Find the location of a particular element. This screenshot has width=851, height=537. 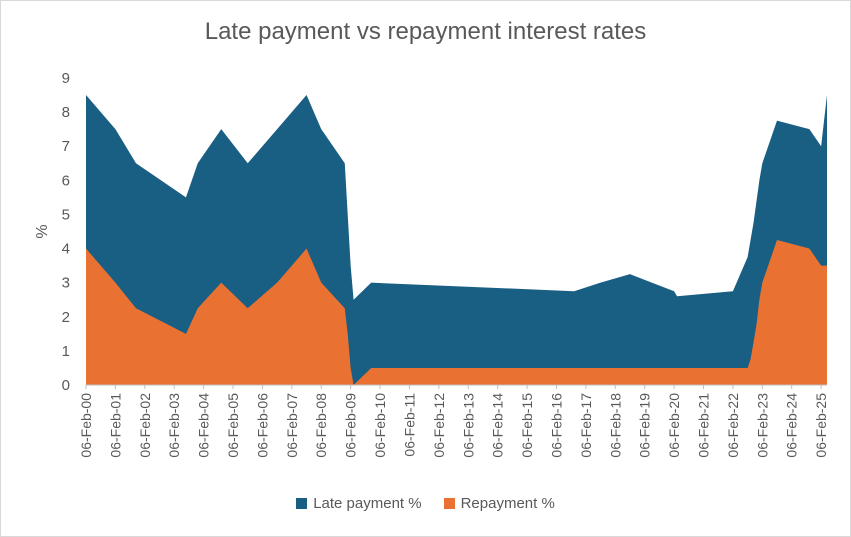

legend-item-late-payment: Late payment % is located at coordinates (359, 503).